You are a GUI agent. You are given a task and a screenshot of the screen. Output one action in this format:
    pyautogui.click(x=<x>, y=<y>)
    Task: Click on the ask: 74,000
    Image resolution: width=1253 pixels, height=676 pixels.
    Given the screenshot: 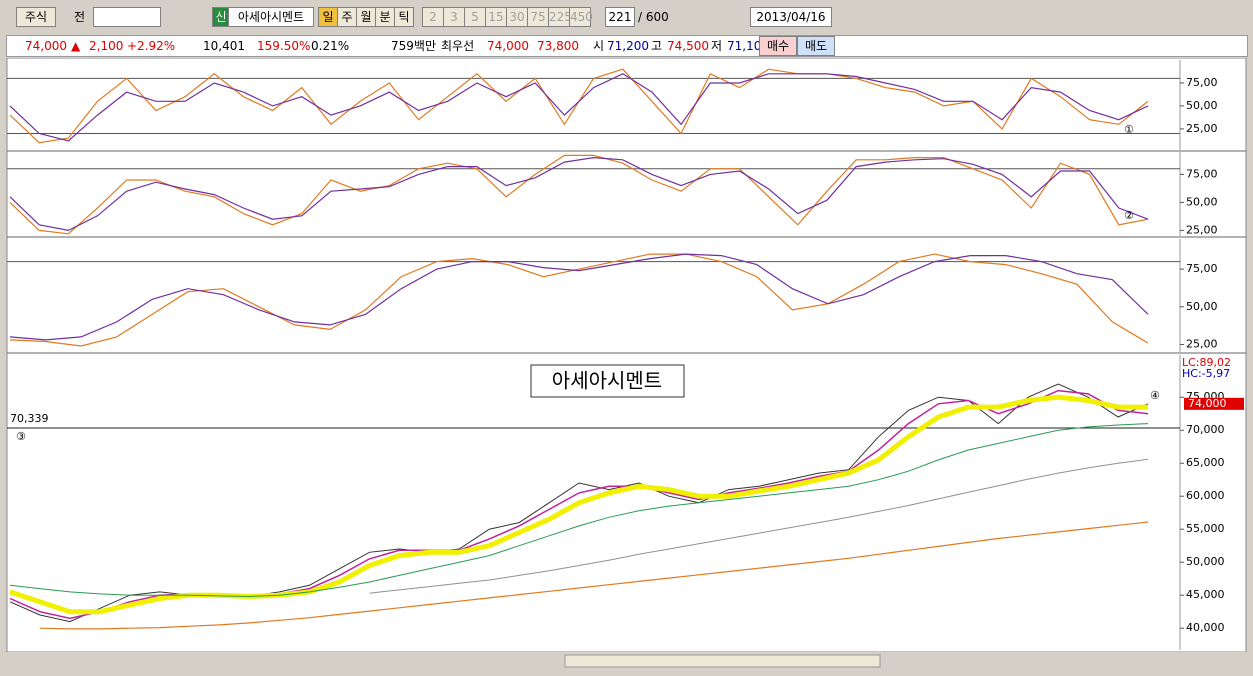 What is the action you would take?
    pyautogui.click(x=508, y=46)
    